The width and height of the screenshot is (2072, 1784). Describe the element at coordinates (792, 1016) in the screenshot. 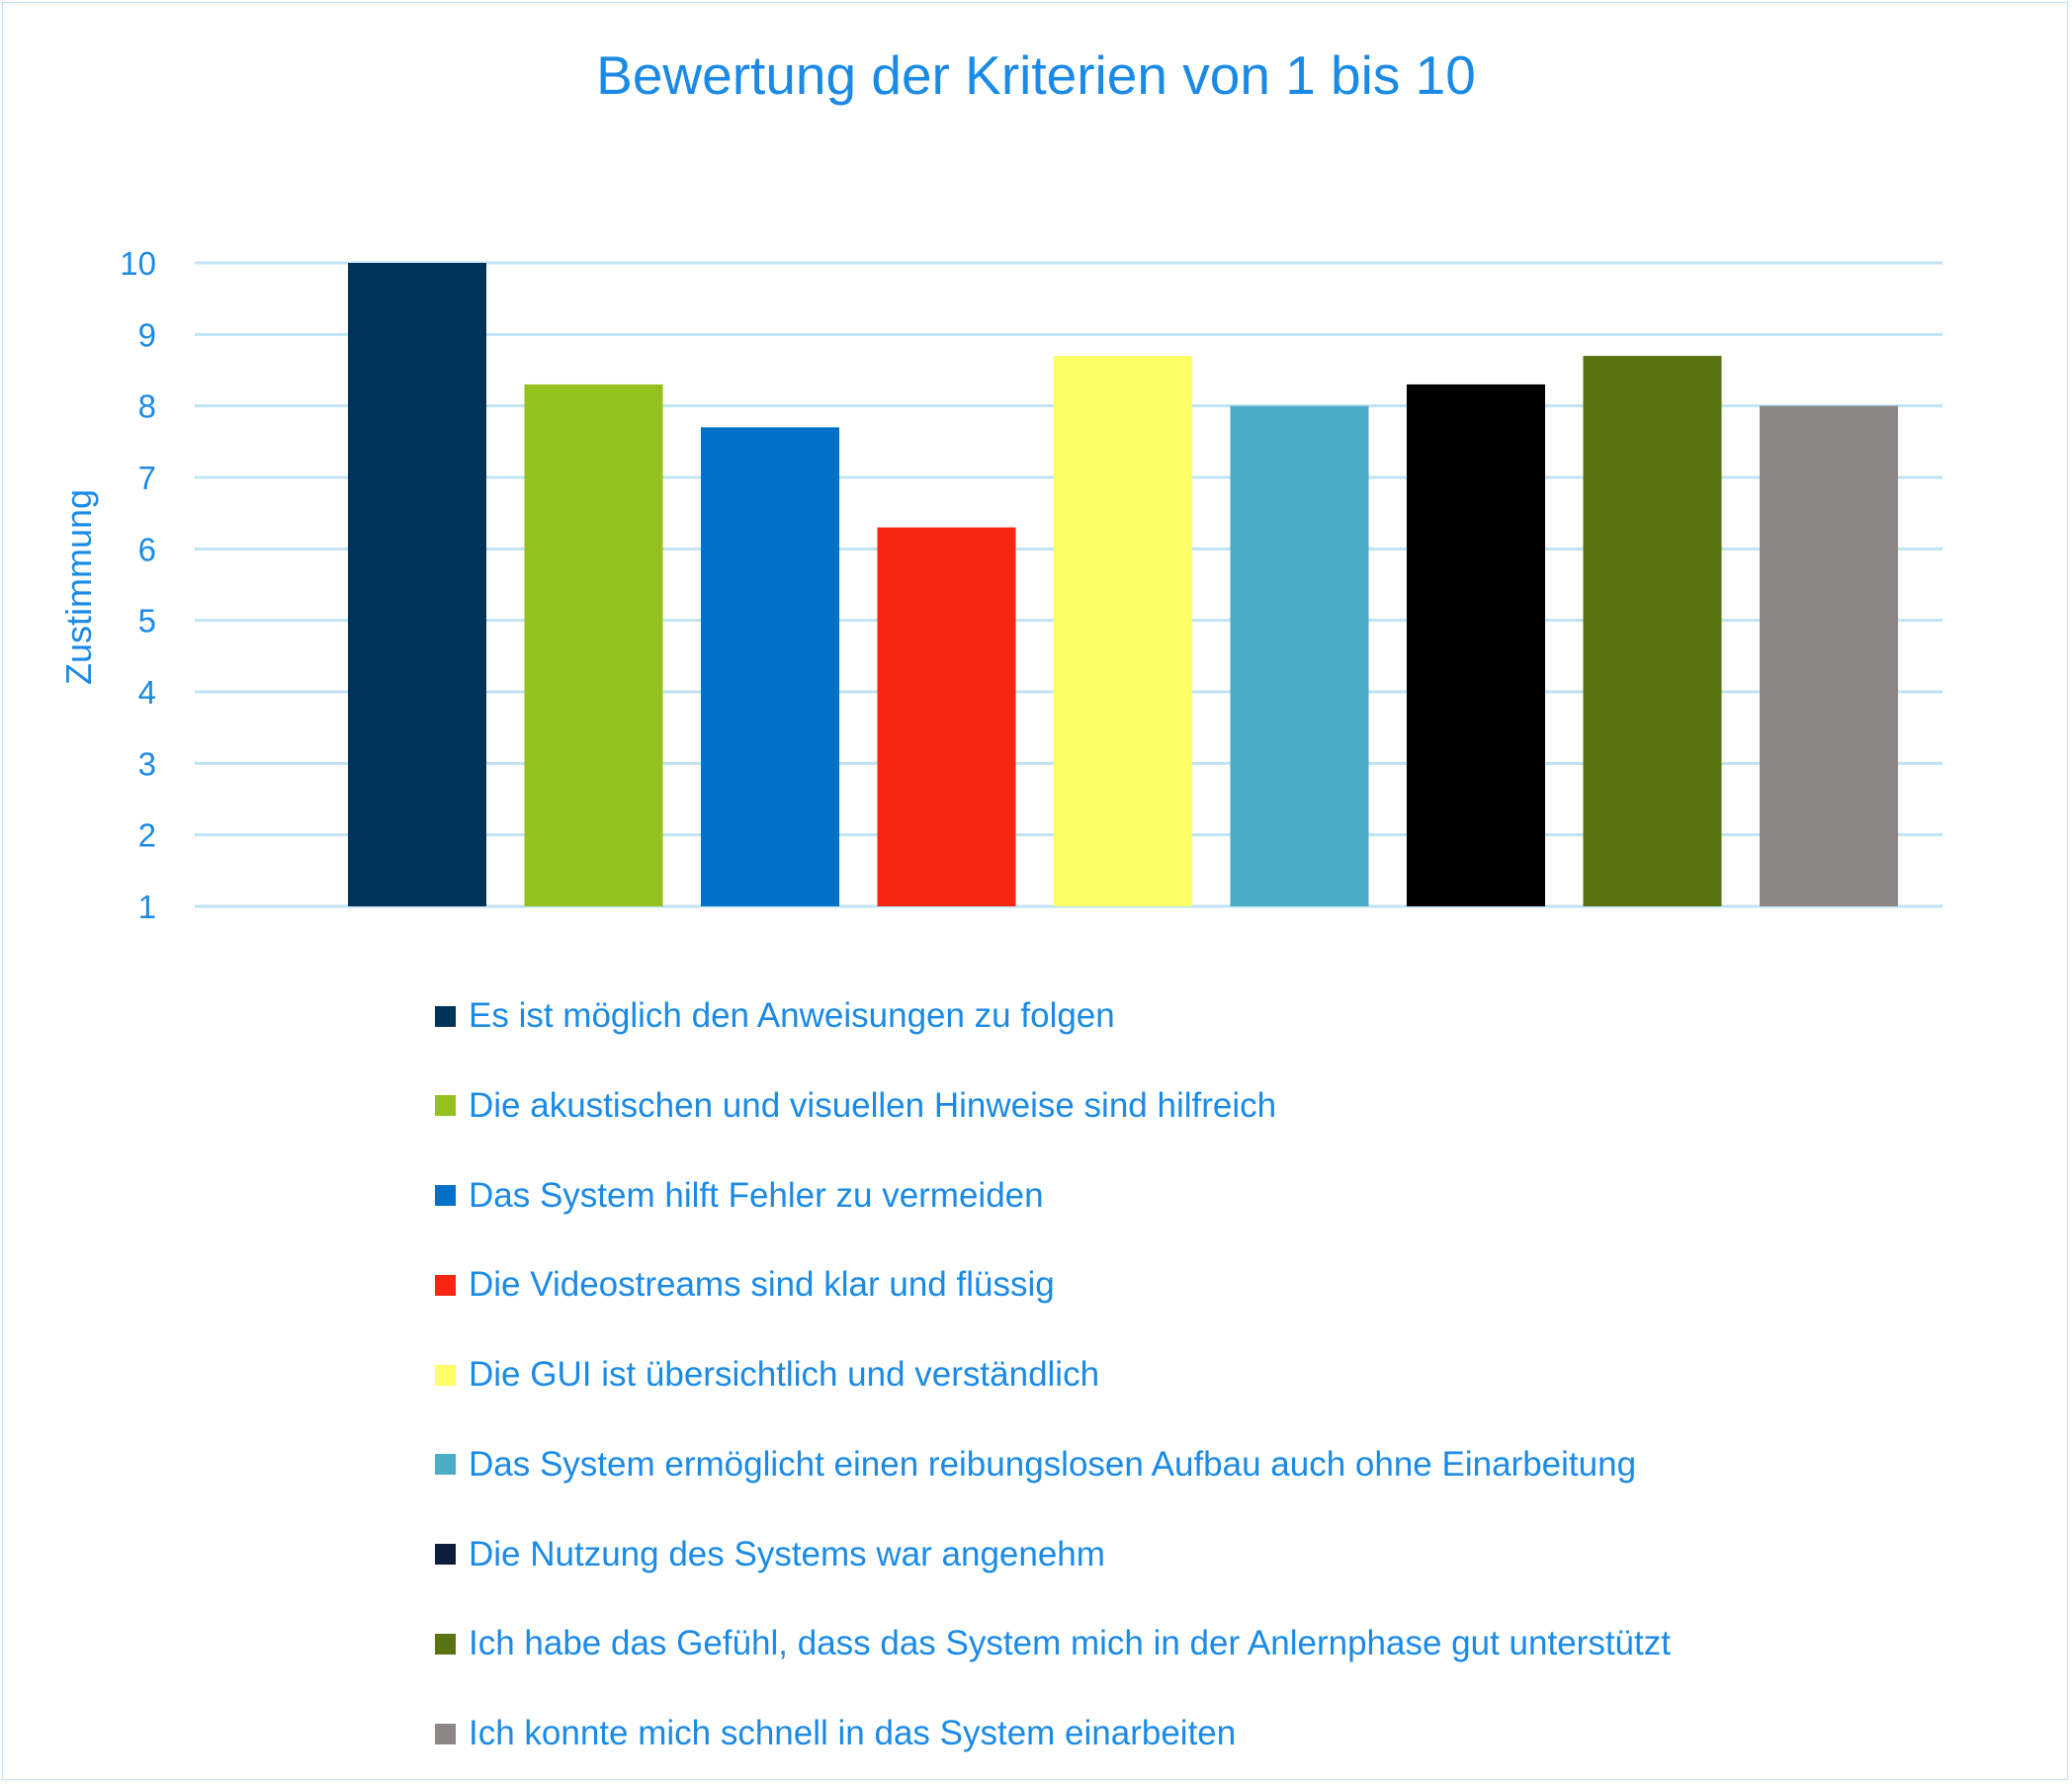

I see `legend-label: Es ist möglich den Anweisungen zu folgen` at that location.